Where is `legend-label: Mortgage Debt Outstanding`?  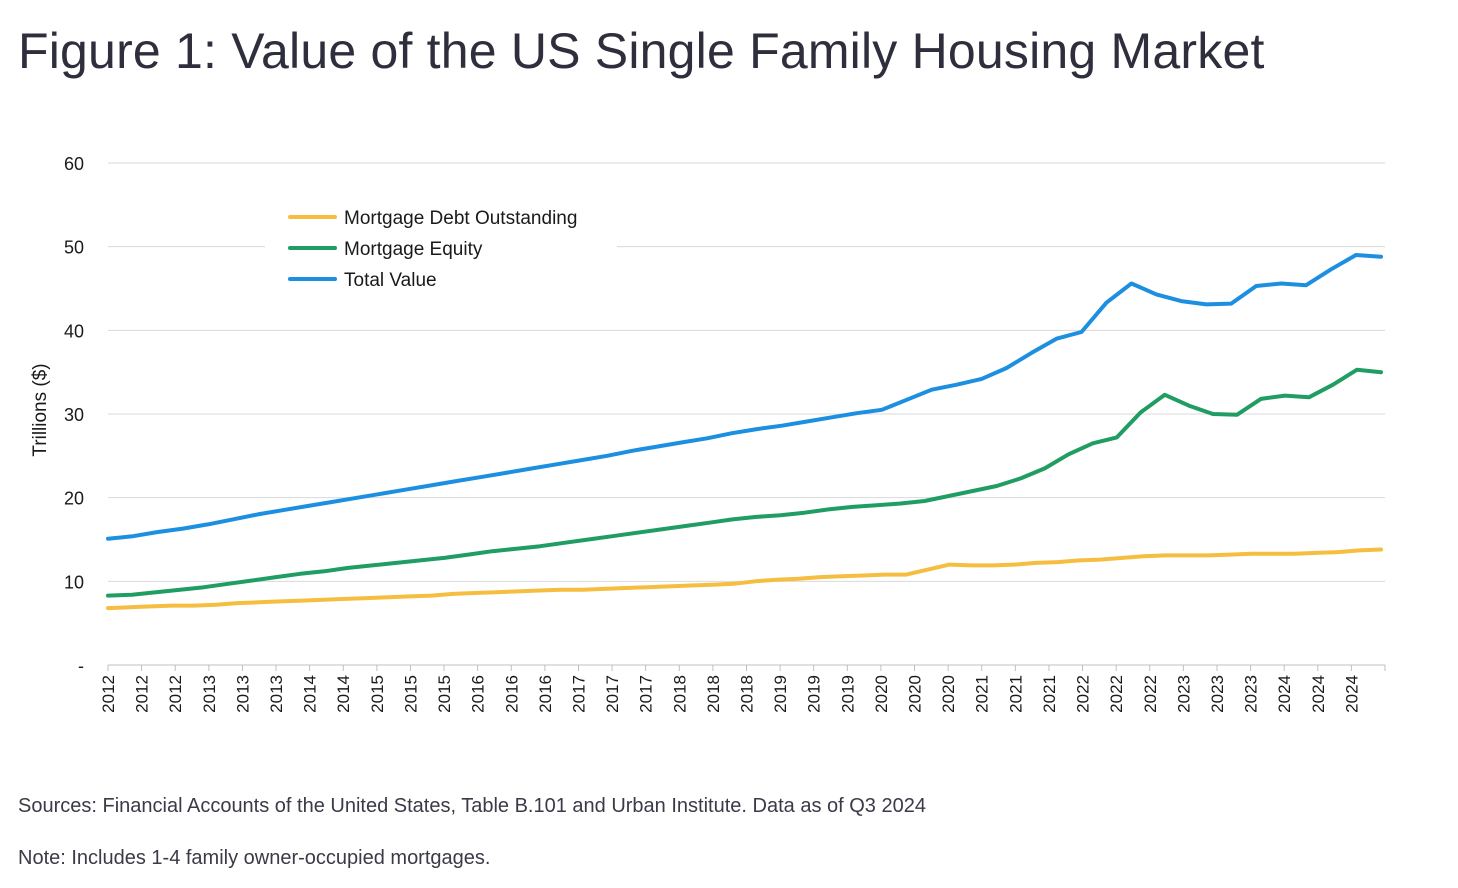
legend-label: Mortgage Debt Outstanding is located at coordinates (460, 218).